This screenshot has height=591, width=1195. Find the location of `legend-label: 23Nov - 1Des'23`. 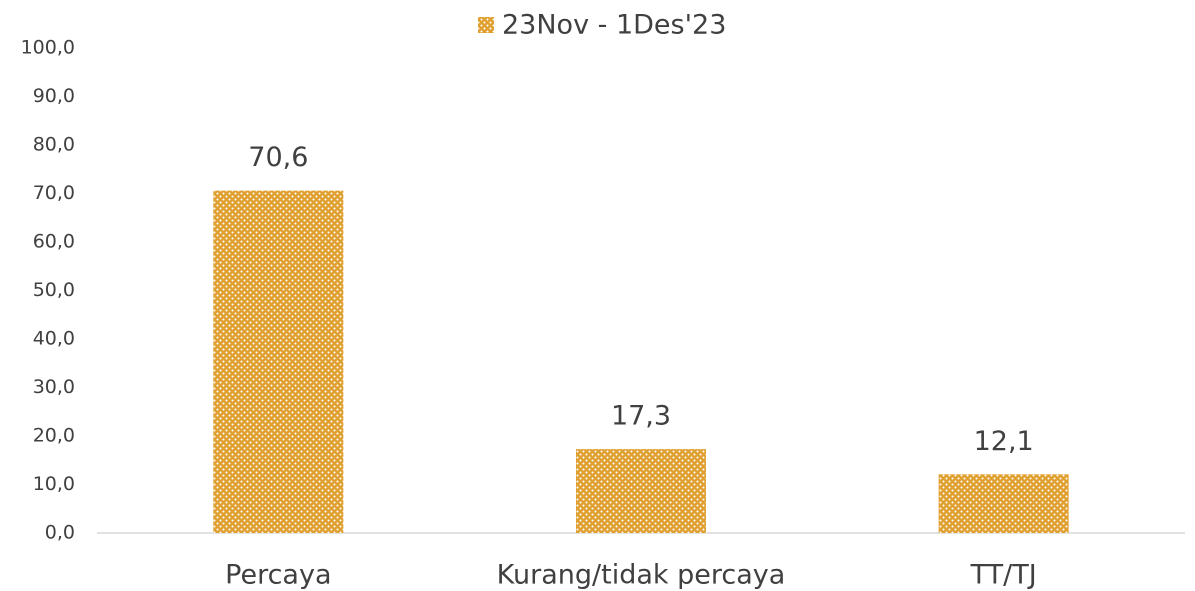

legend-label: 23Nov - 1Des'23 is located at coordinates (614, 25).